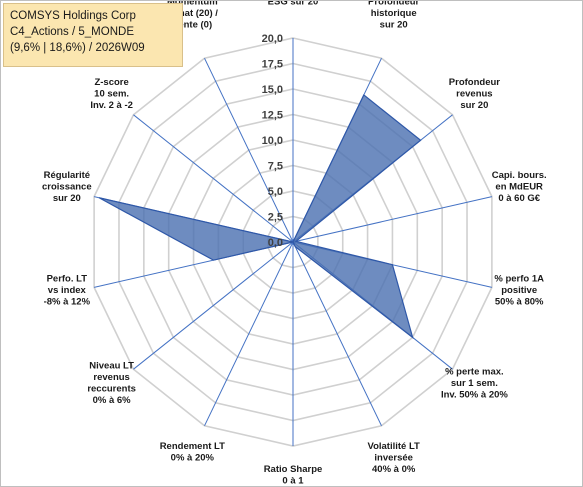  Describe the element at coordinates (275, 167) in the screenshot. I see `tick-label: 7,5` at that location.